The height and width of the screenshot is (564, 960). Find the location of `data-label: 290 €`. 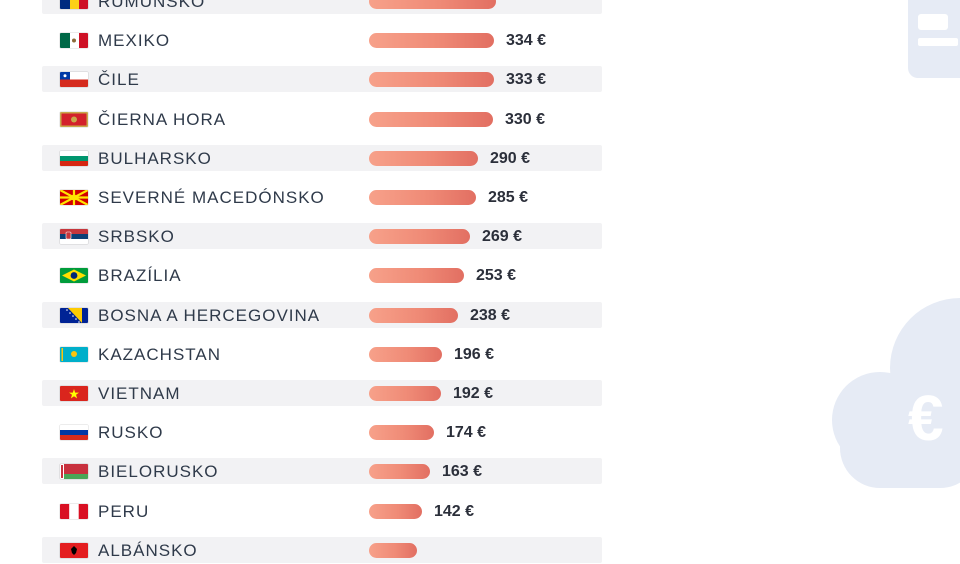

data-label: 290 € is located at coordinates (510, 158).